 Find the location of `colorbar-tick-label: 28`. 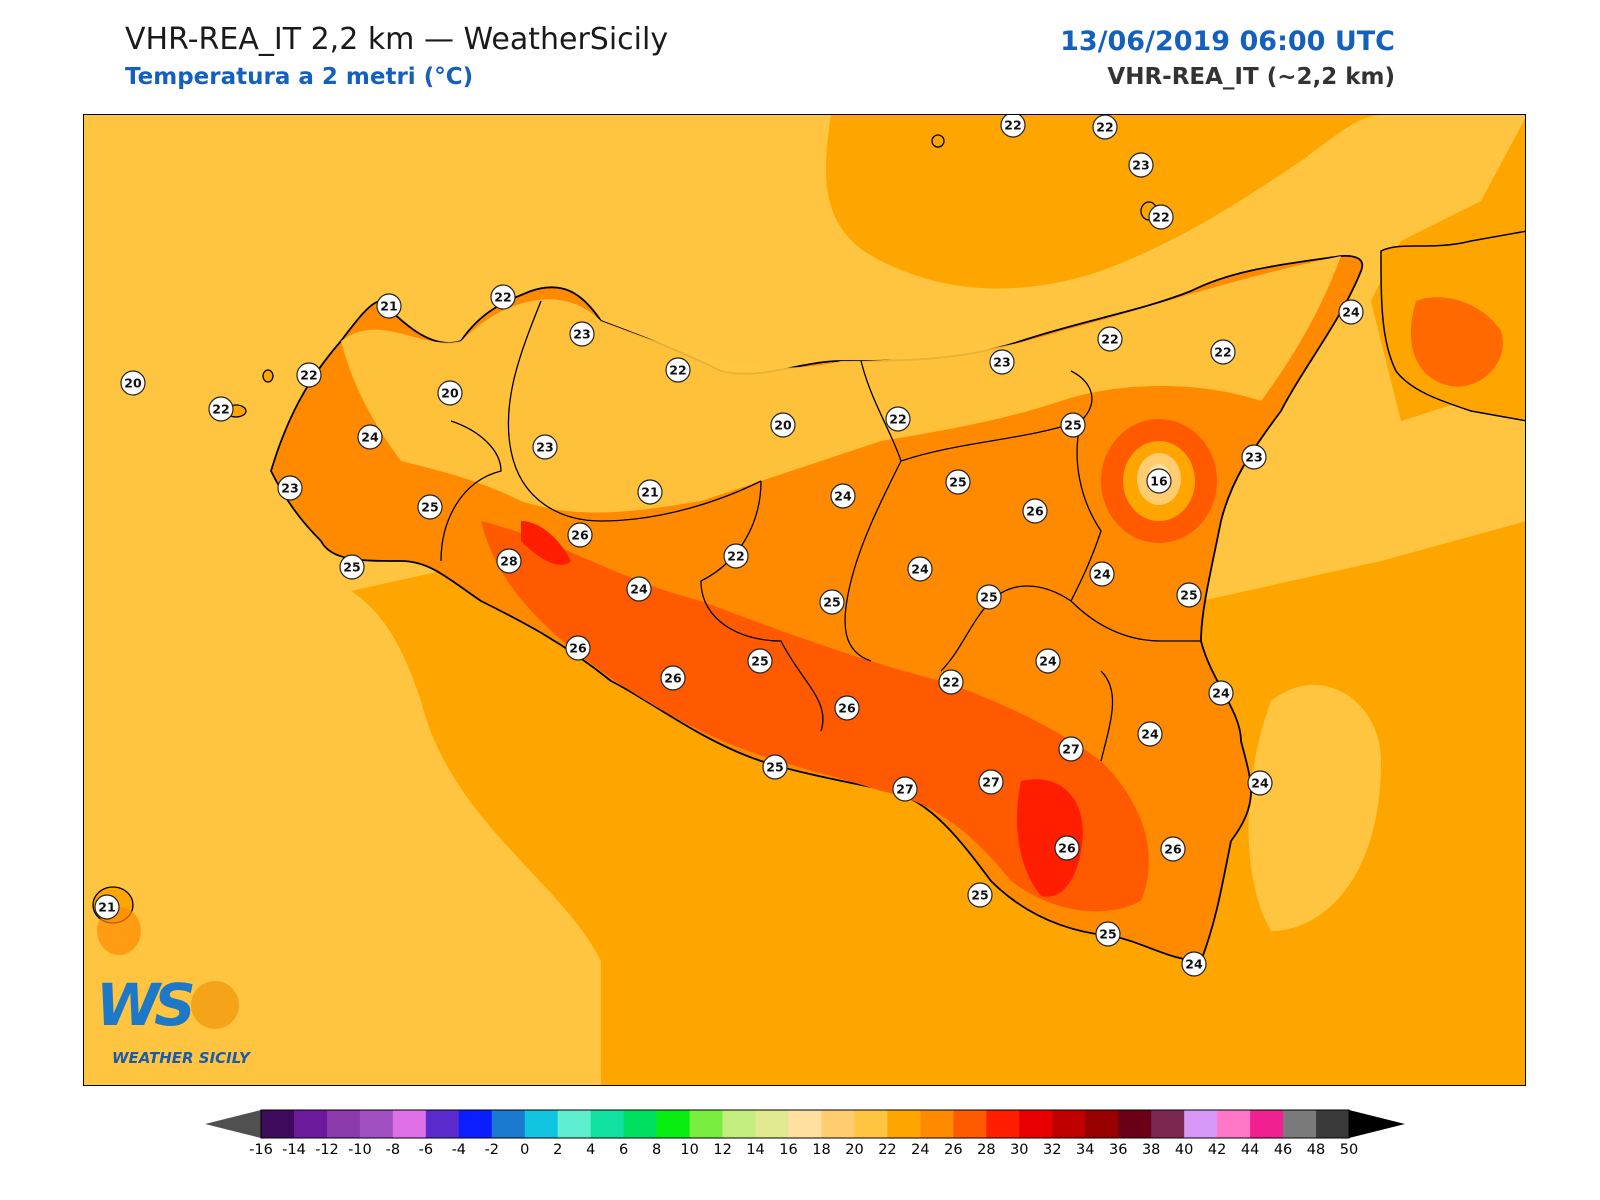

colorbar-tick-label: 28 is located at coordinates (986, 1149).